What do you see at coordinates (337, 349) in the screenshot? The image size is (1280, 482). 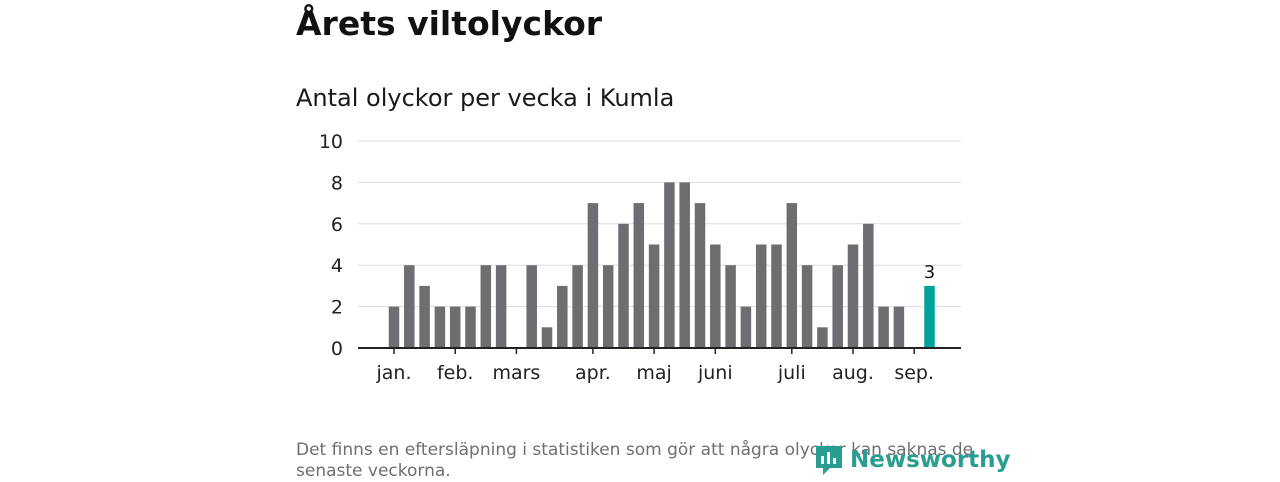 I see `y-tick-label: 0` at bounding box center [337, 349].